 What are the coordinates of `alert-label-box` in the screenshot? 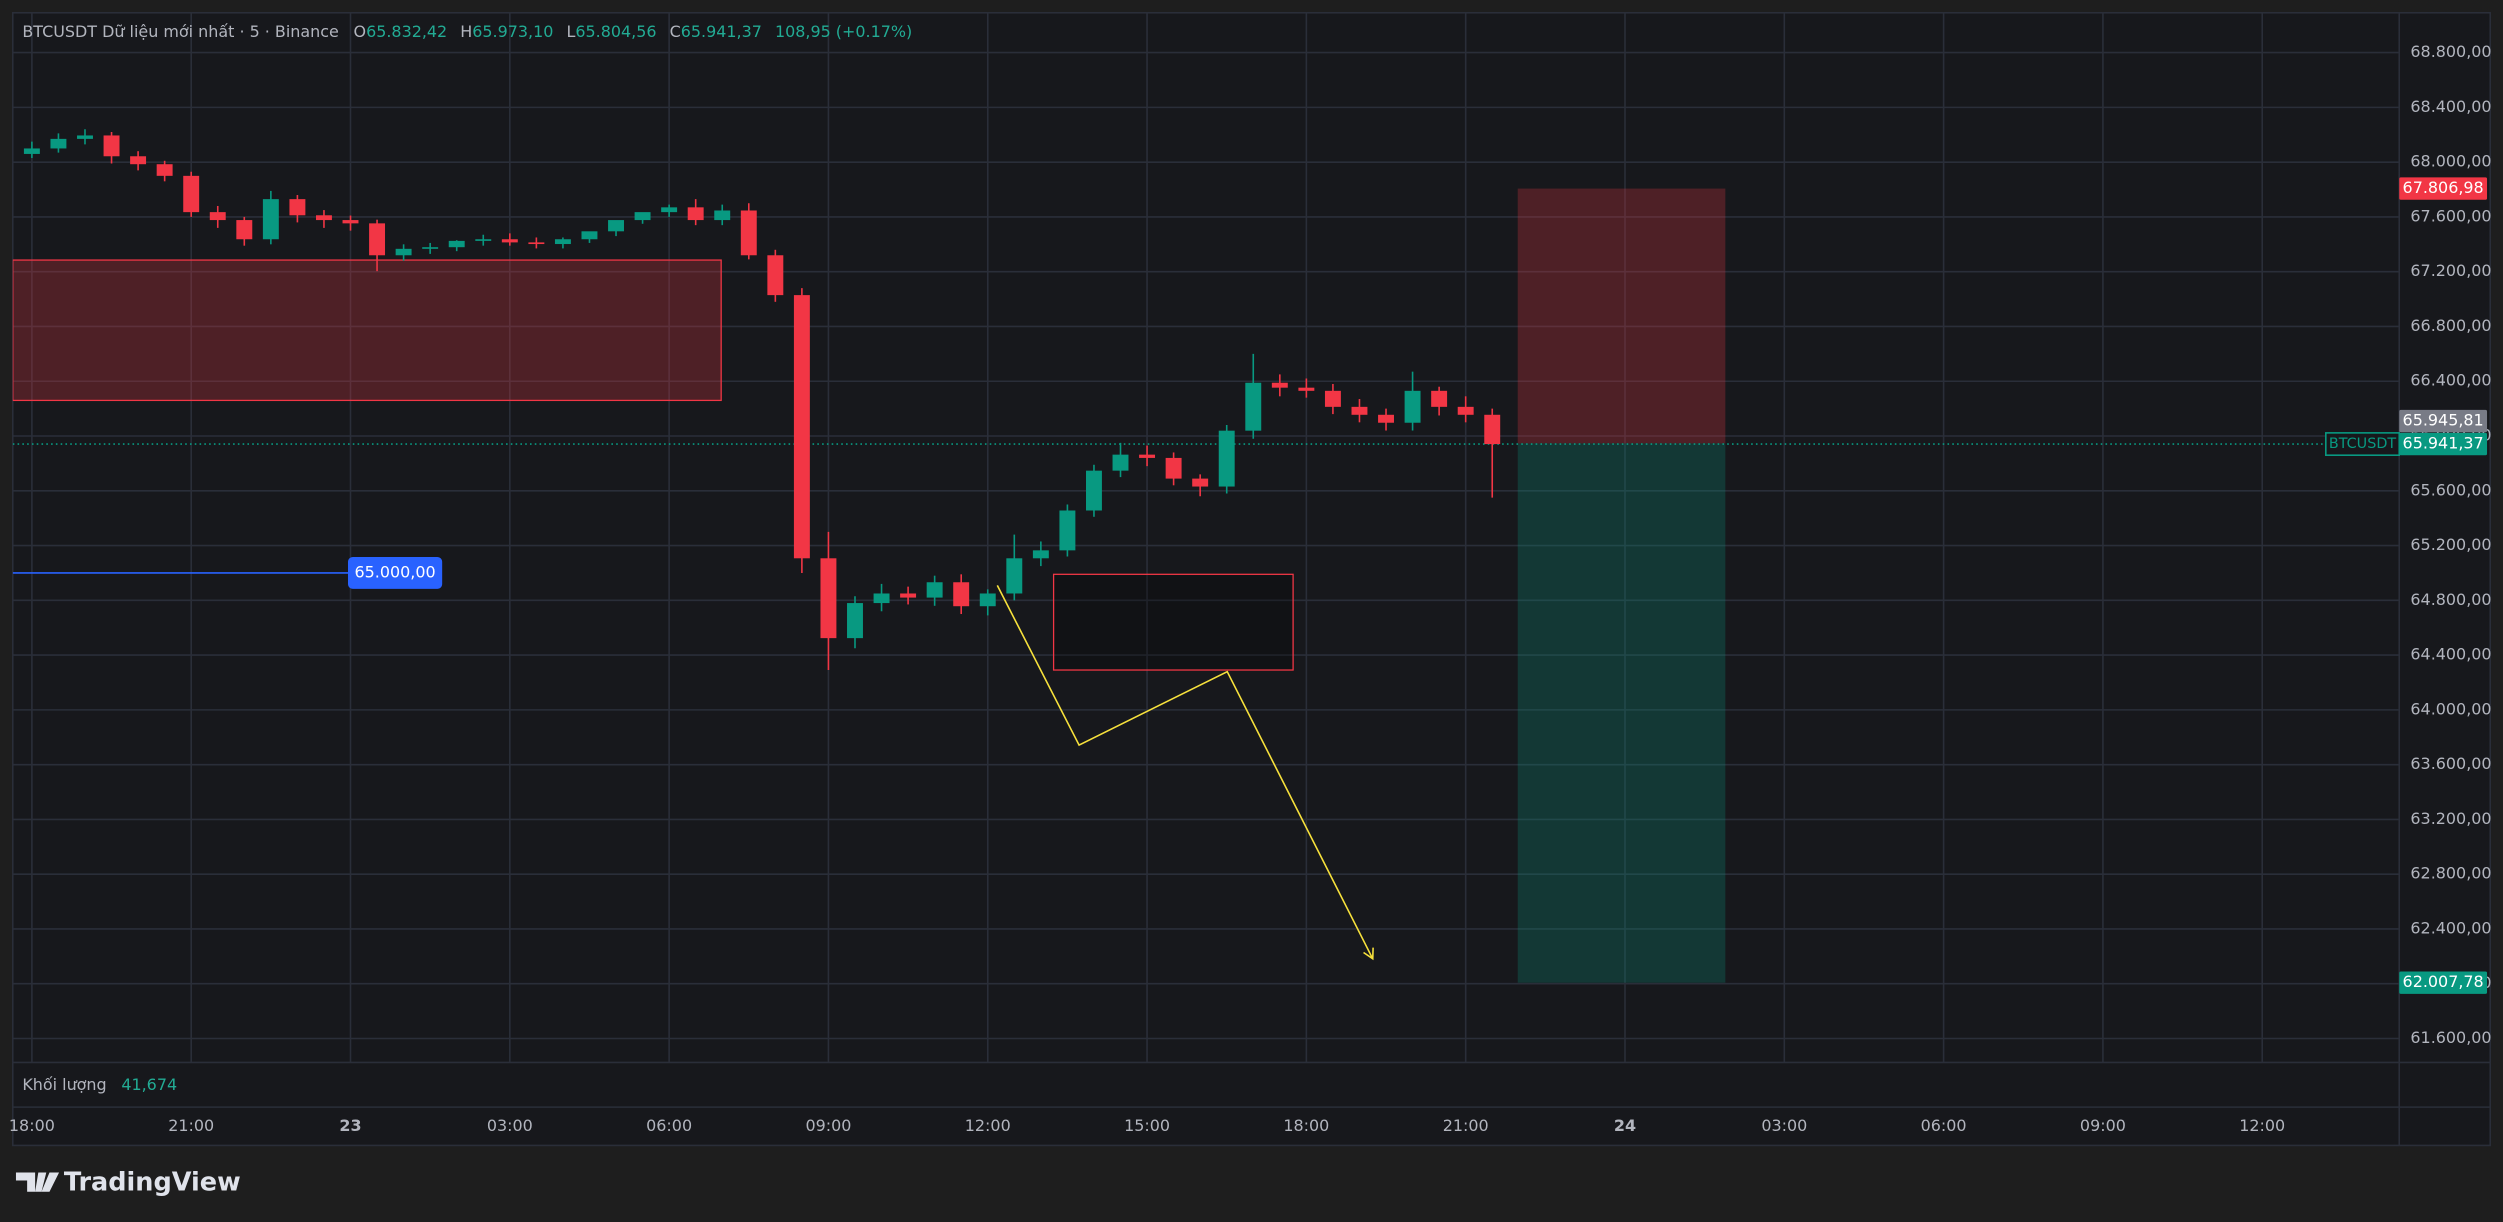 It's located at (395, 572).